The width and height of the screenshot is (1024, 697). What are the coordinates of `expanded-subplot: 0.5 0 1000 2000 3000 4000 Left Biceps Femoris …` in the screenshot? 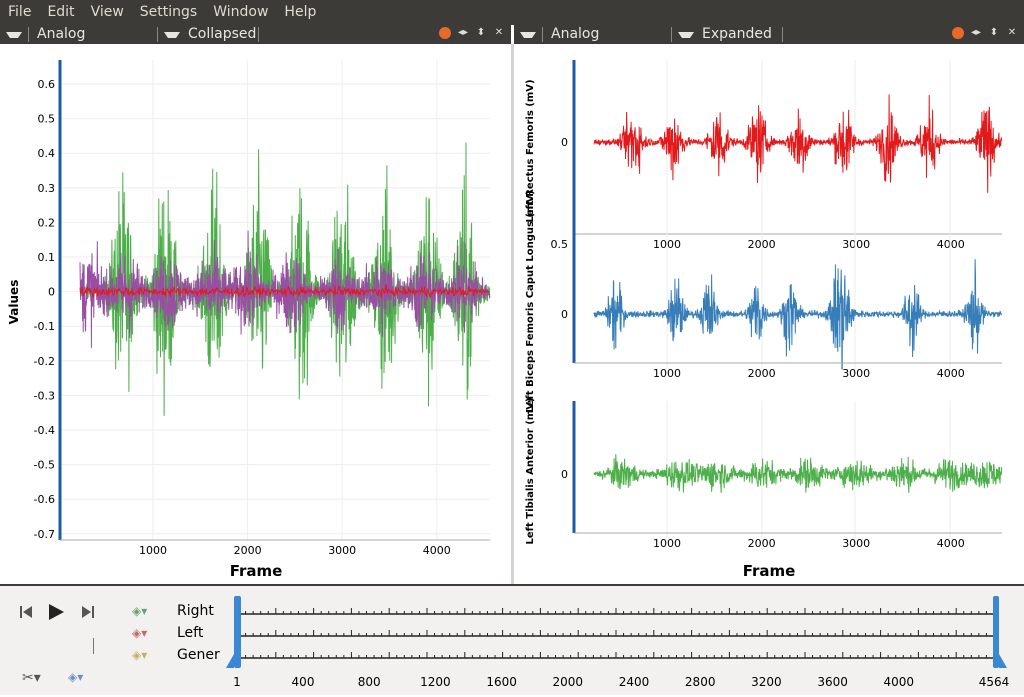 It's located at (764, 301).